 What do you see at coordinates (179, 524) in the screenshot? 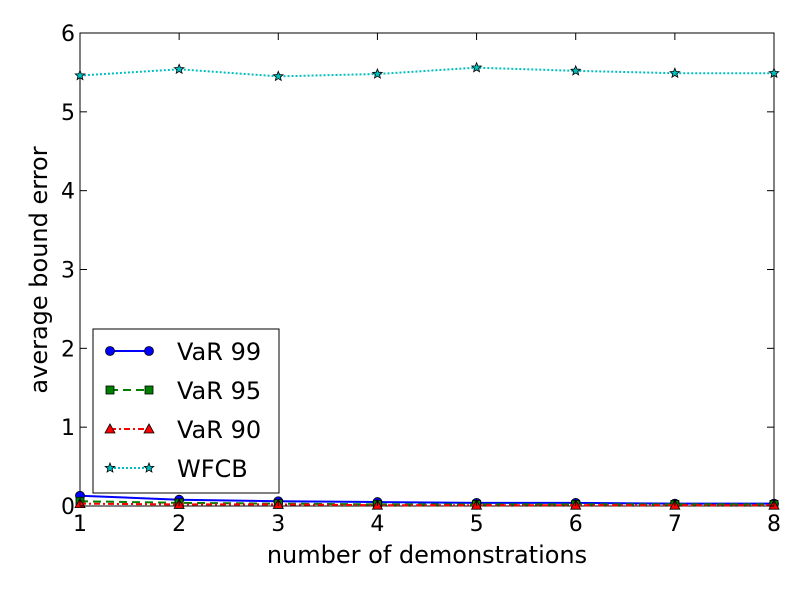
I see `x-tick-label: 2` at bounding box center [179, 524].